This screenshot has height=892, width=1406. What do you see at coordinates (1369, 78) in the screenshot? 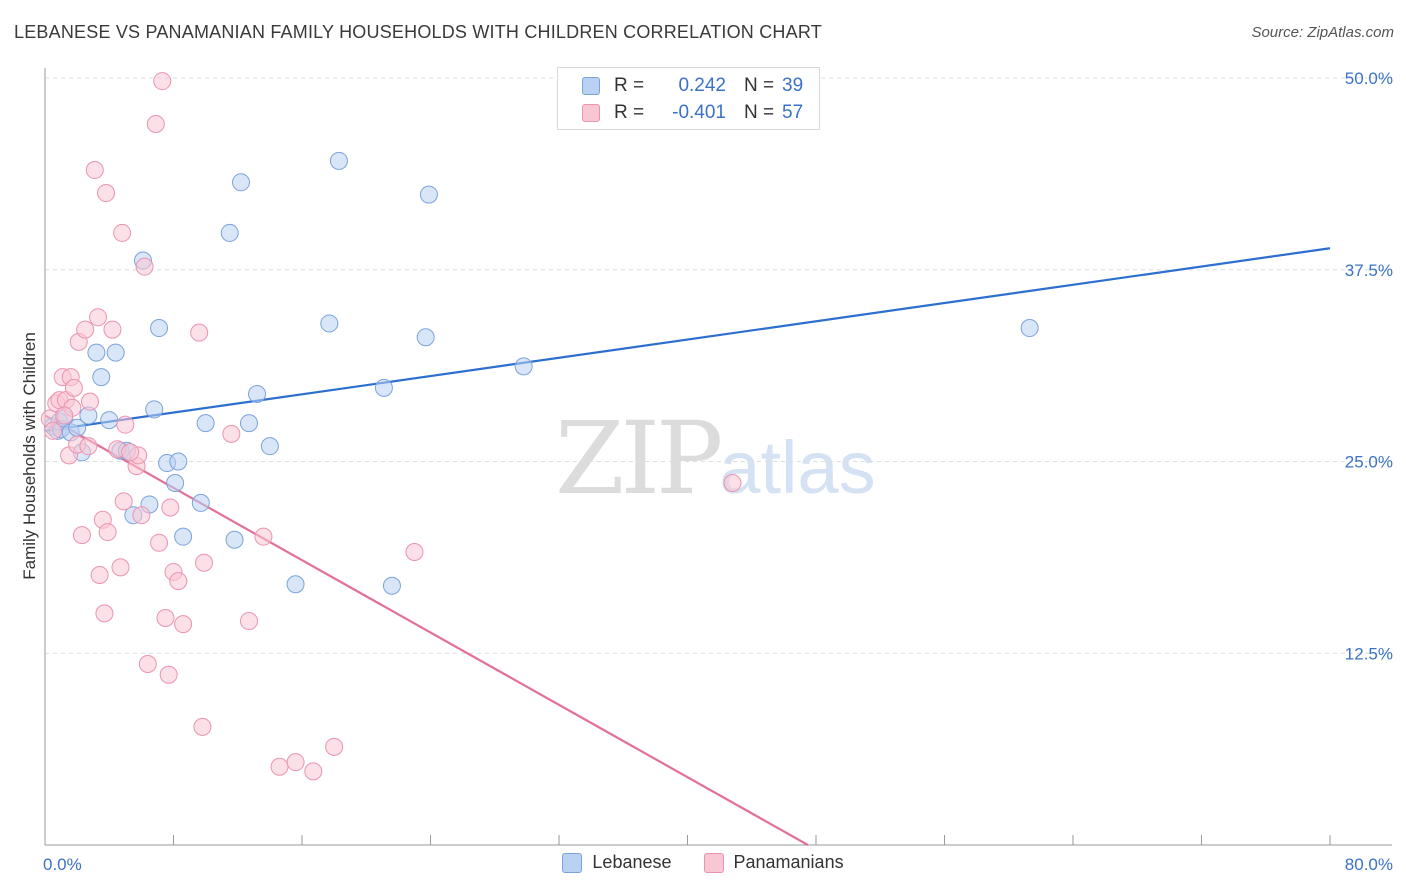
I see `y-tick-label: 50.0%` at bounding box center [1369, 78].